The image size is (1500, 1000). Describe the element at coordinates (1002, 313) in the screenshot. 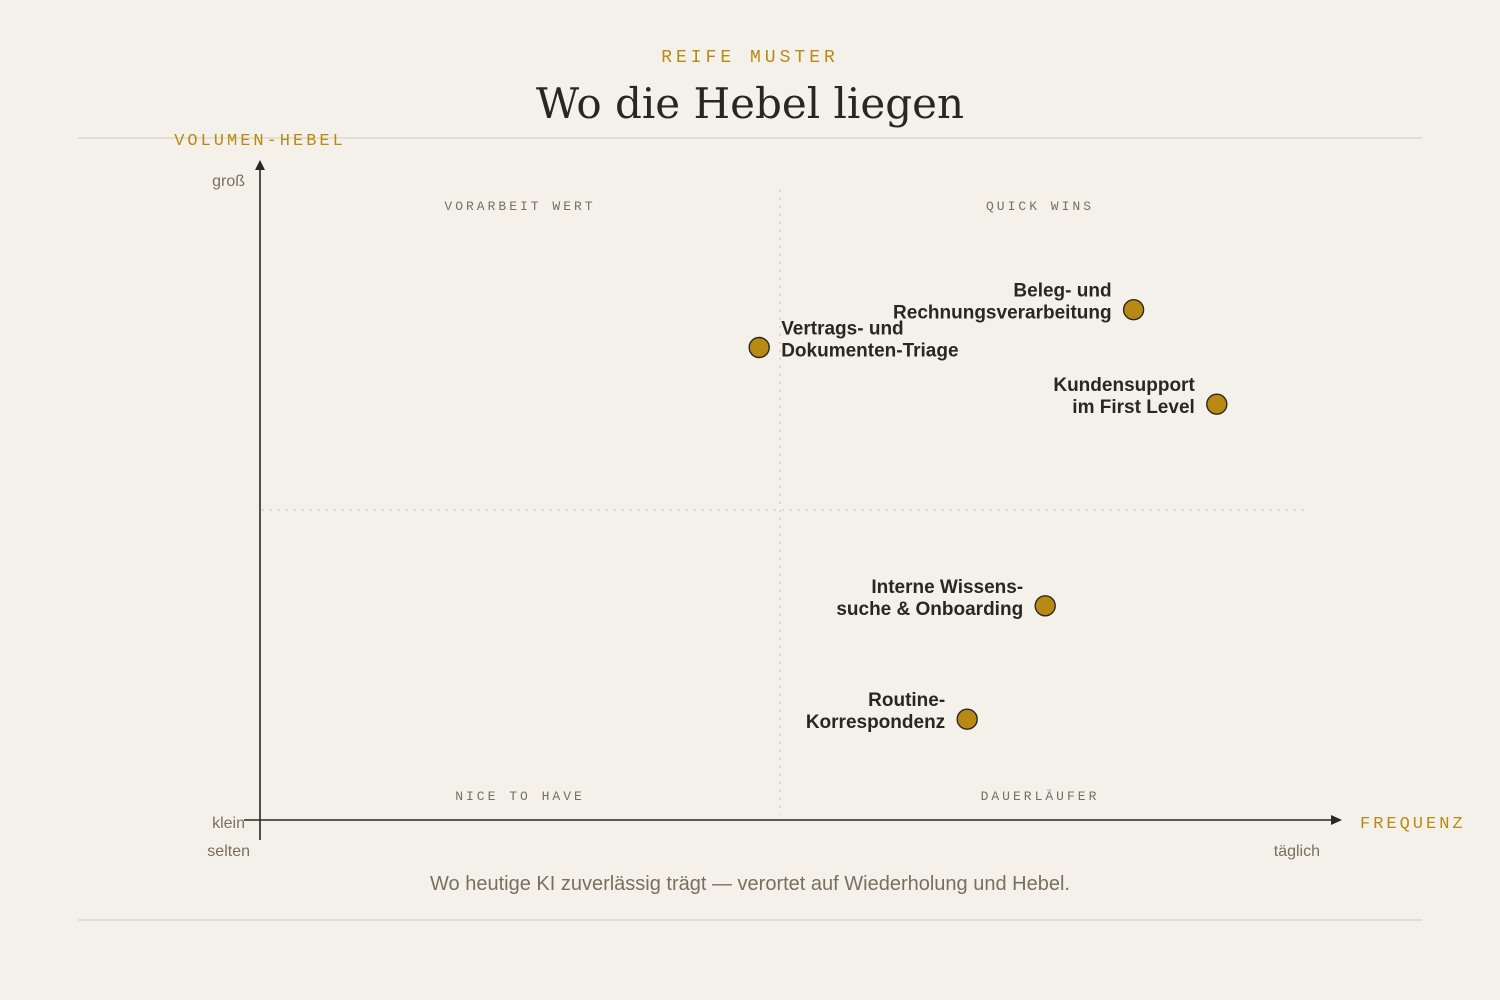

I see `data-point-label-line: Rechnungsverarbeitung` at that location.